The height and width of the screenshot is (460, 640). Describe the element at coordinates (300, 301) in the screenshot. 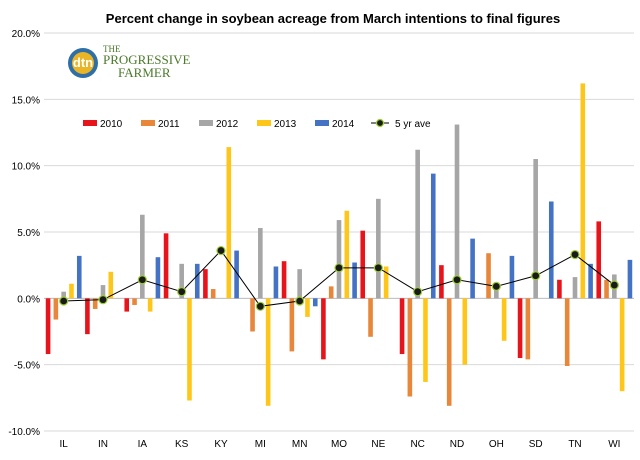

I see `avg-point-MN` at that location.